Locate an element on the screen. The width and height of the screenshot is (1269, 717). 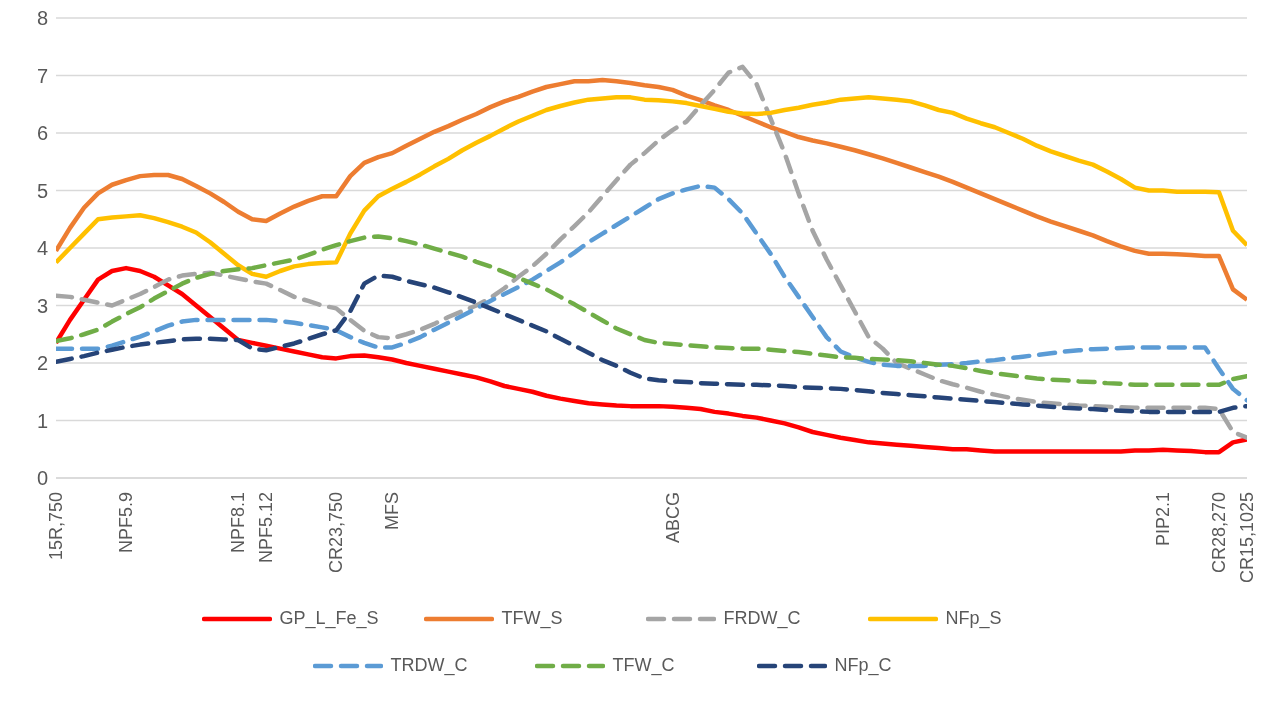
x-tick-label: MFS is located at coordinates (392, 511).